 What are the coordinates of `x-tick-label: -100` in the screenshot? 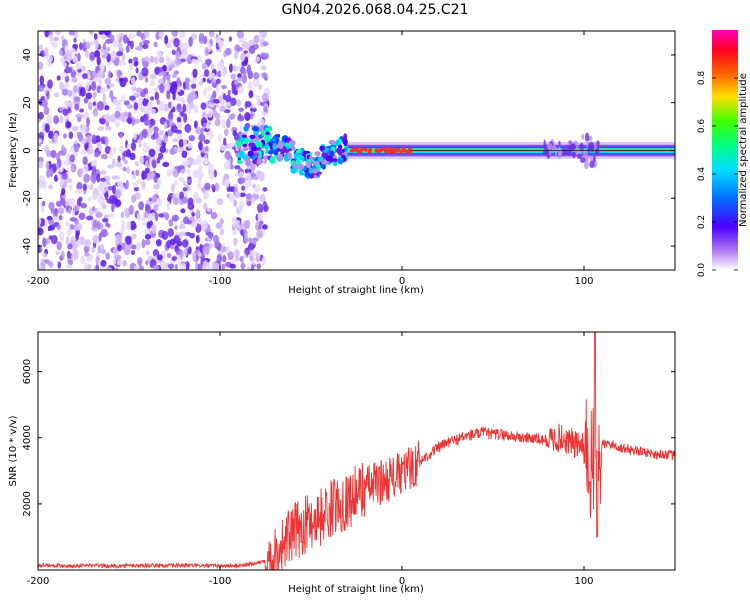 It's located at (220, 581).